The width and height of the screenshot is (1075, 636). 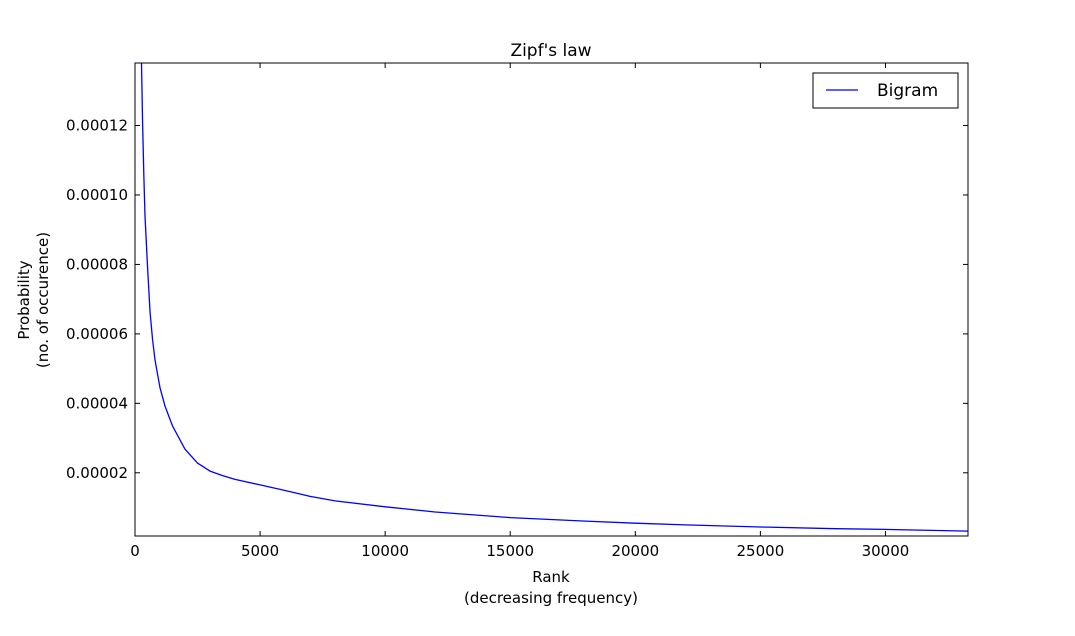 I want to click on x-tick-label: 15000, so click(x=510, y=551).